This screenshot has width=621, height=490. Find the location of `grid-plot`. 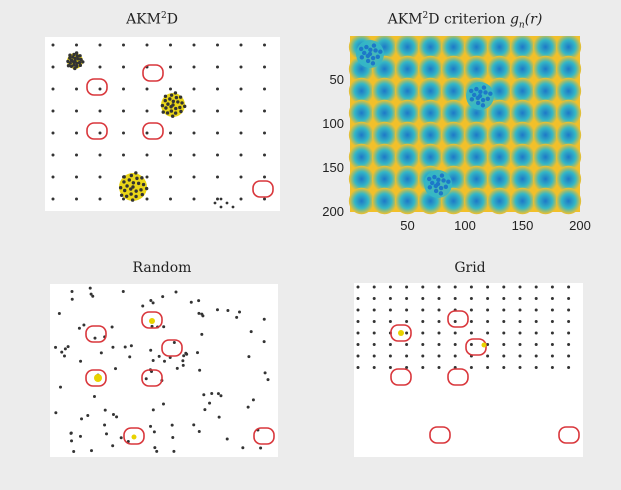

grid-plot is located at coordinates (468, 370).